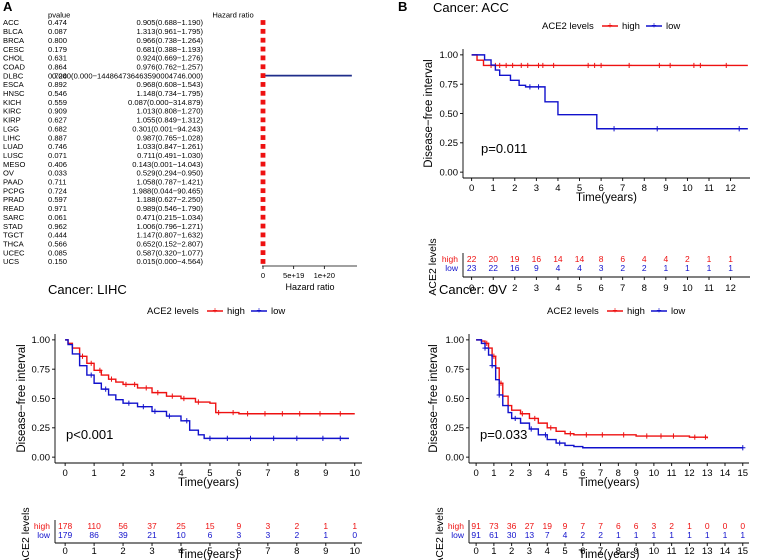 The height and width of the screenshot is (560, 758). I want to click on forest-pvalue-ov: 0.033, so click(57, 173).